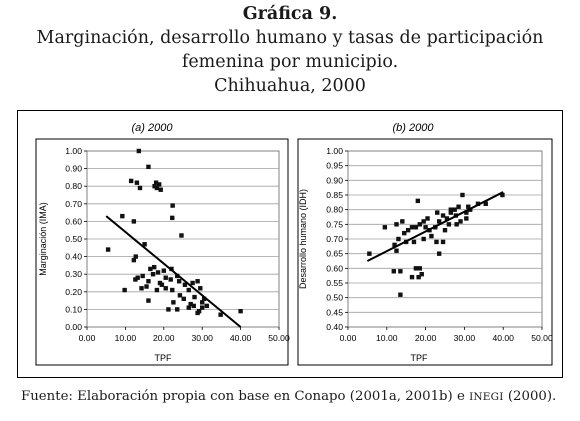  I want to click on x-tick-label: 10.00, so click(126, 338).